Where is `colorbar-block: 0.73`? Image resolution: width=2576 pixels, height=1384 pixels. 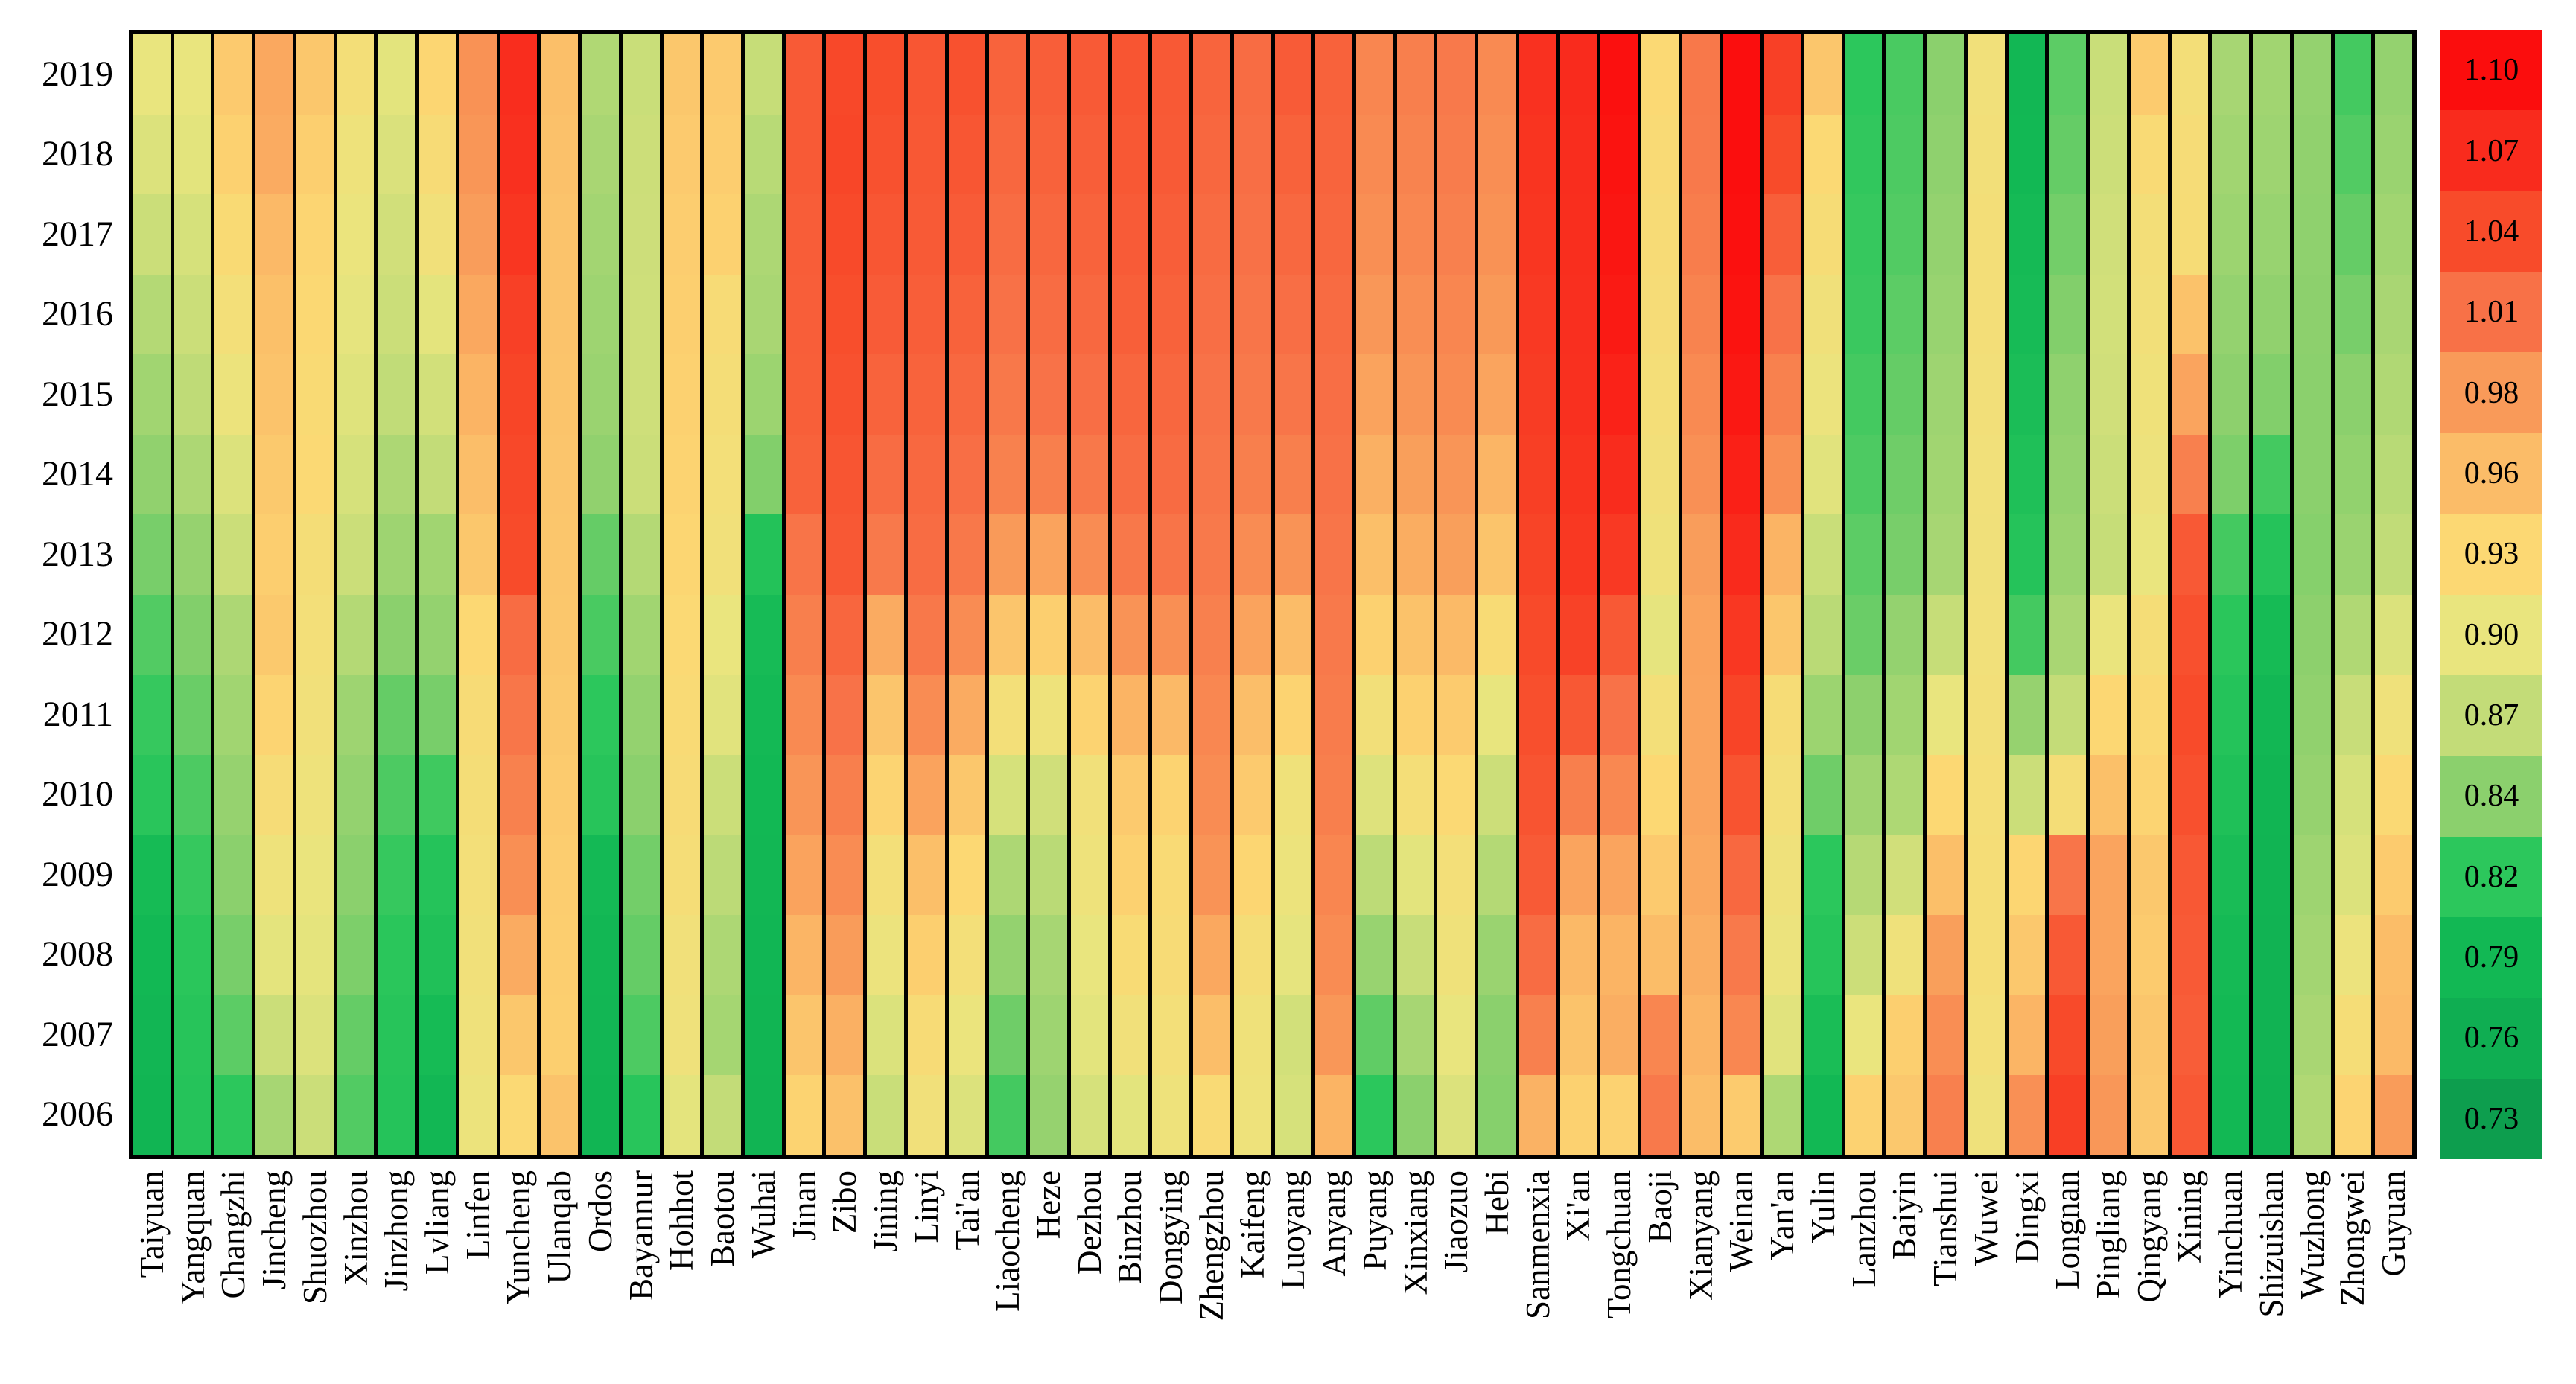 colorbar-block: 0.73 is located at coordinates (2491, 1119).